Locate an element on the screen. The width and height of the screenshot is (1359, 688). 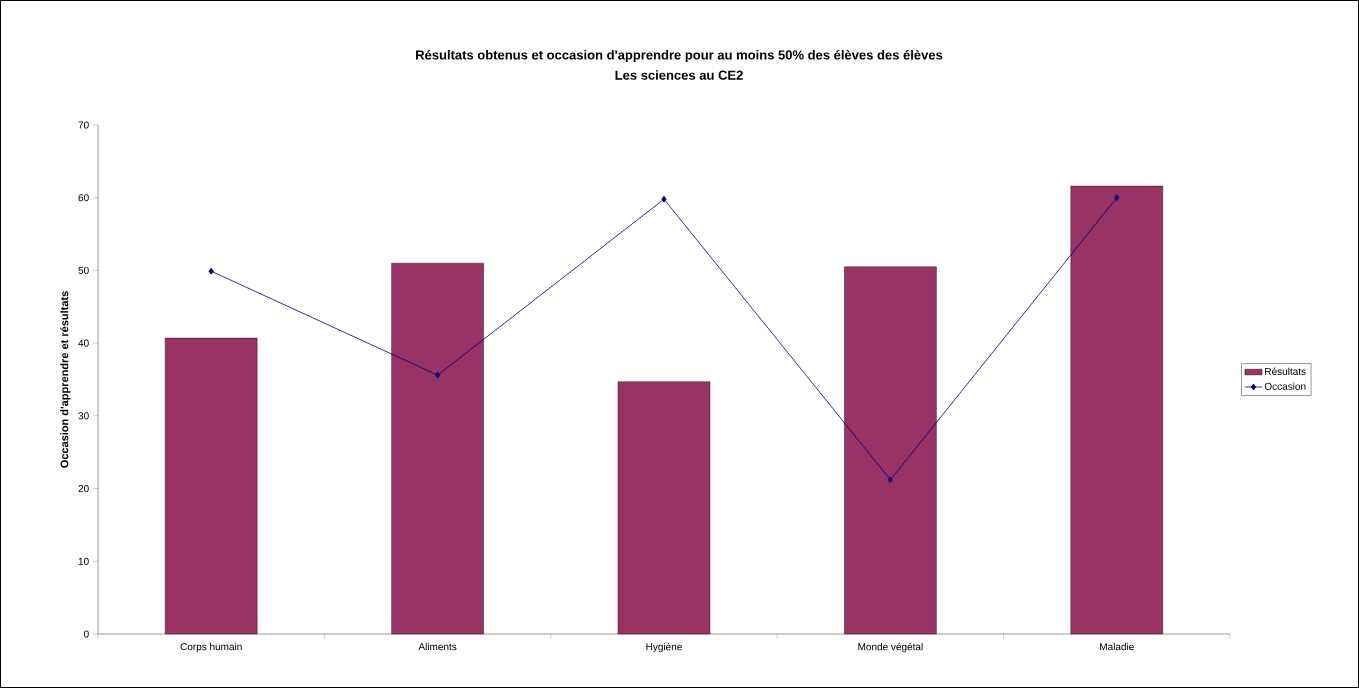
x-tick-label: Maladie is located at coordinates (1117, 646).